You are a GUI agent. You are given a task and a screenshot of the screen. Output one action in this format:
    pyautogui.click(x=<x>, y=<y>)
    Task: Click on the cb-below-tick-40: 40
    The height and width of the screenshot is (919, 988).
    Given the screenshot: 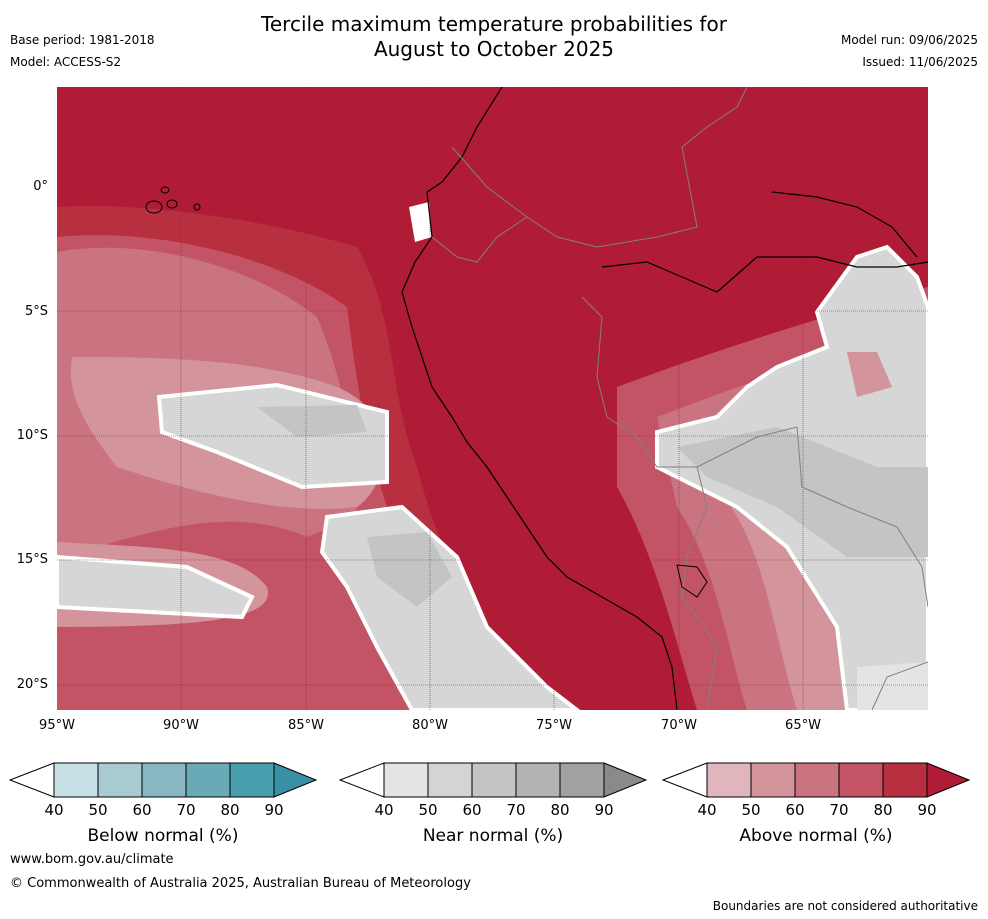 What is the action you would take?
    pyautogui.click(x=54, y=810)
    